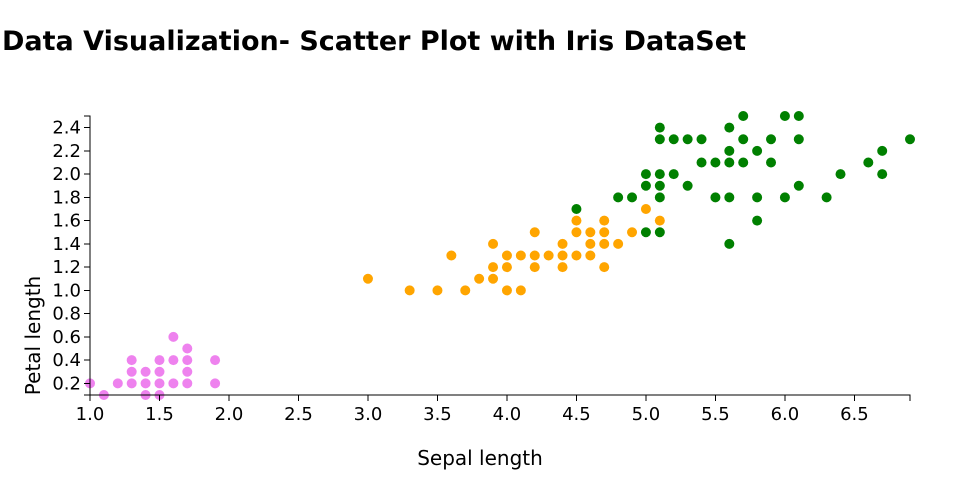  What do you see at coordinates (368, 414) in the screenshot?
I see `x-tick-label: 3.0` at bounding box center [368, 414].